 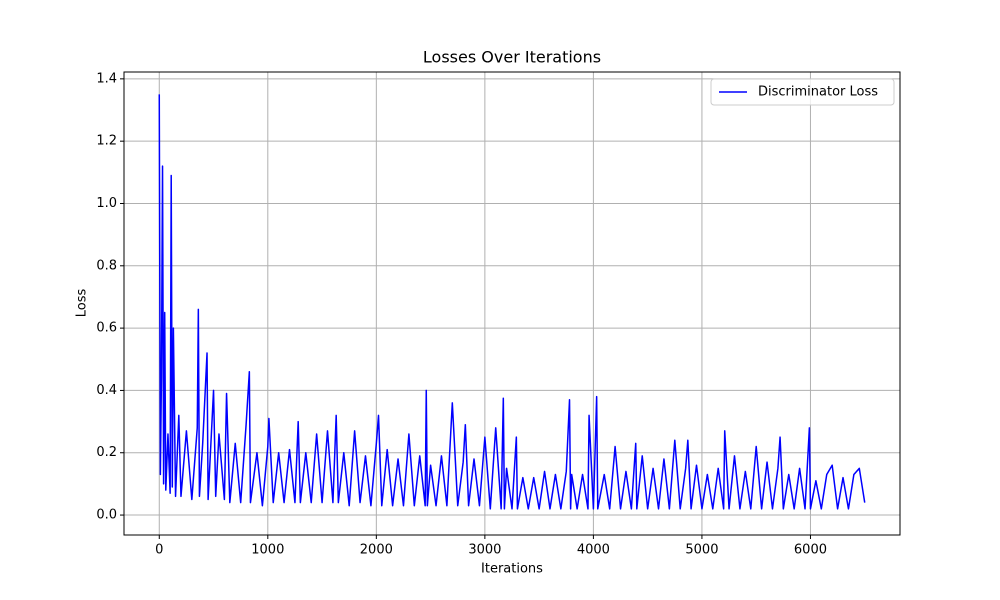 What do you see at coordinates (512, 569) in the screenshot?
I see `x-axis-label: Iterations` at bounding box center [512, 569].